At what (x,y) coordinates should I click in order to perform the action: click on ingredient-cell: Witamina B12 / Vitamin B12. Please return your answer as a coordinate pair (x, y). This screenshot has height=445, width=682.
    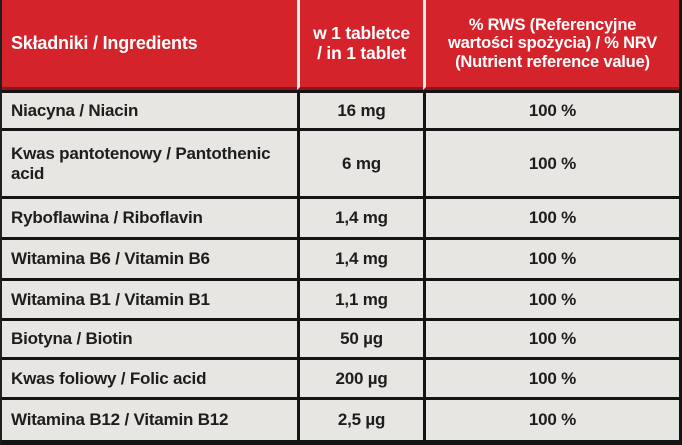
    Looking at the image, I should click on (149, 418).